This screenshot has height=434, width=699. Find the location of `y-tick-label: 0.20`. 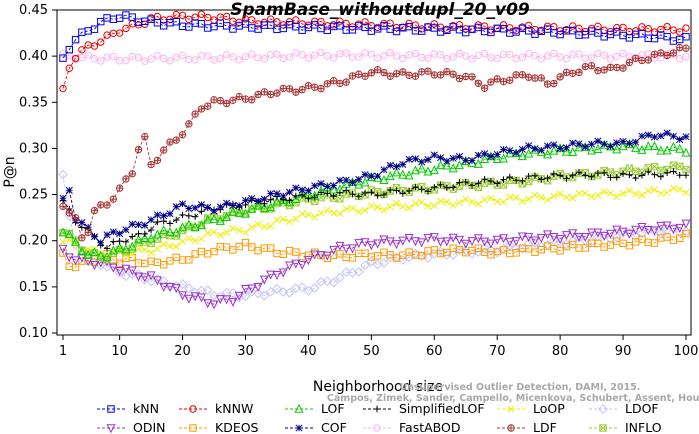

y-tick-label: 0.20 is located at coordinates (33, 241).